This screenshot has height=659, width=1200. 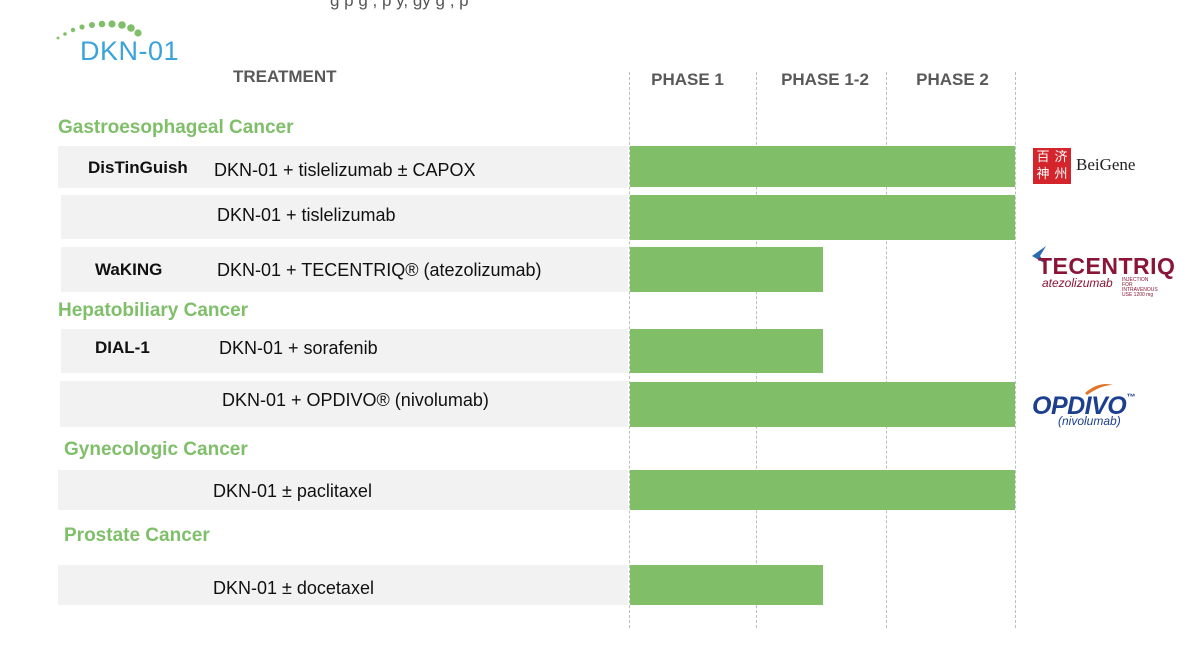 I want to click on opdivo-logo-text: OPDIVO™, so click(x=1083, y=406).